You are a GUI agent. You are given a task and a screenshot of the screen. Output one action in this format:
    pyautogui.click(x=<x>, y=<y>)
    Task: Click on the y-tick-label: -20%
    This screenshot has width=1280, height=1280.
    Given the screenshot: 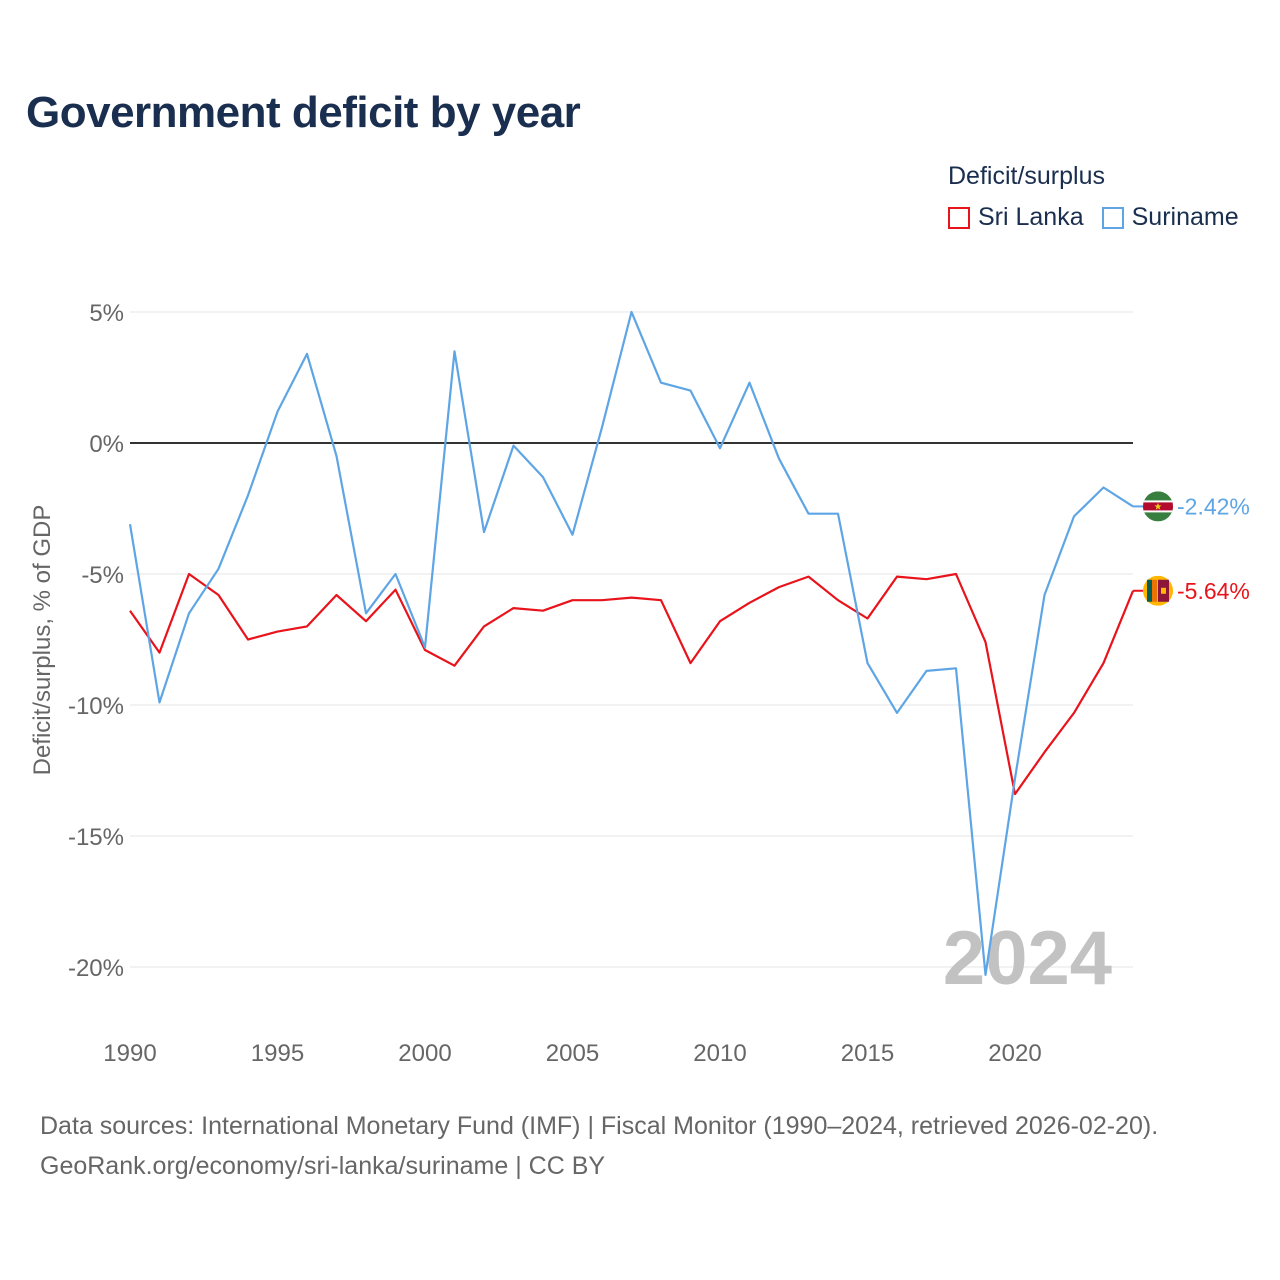 What is the action you would take?
    pyautogui.click(x=96, y=968)
    